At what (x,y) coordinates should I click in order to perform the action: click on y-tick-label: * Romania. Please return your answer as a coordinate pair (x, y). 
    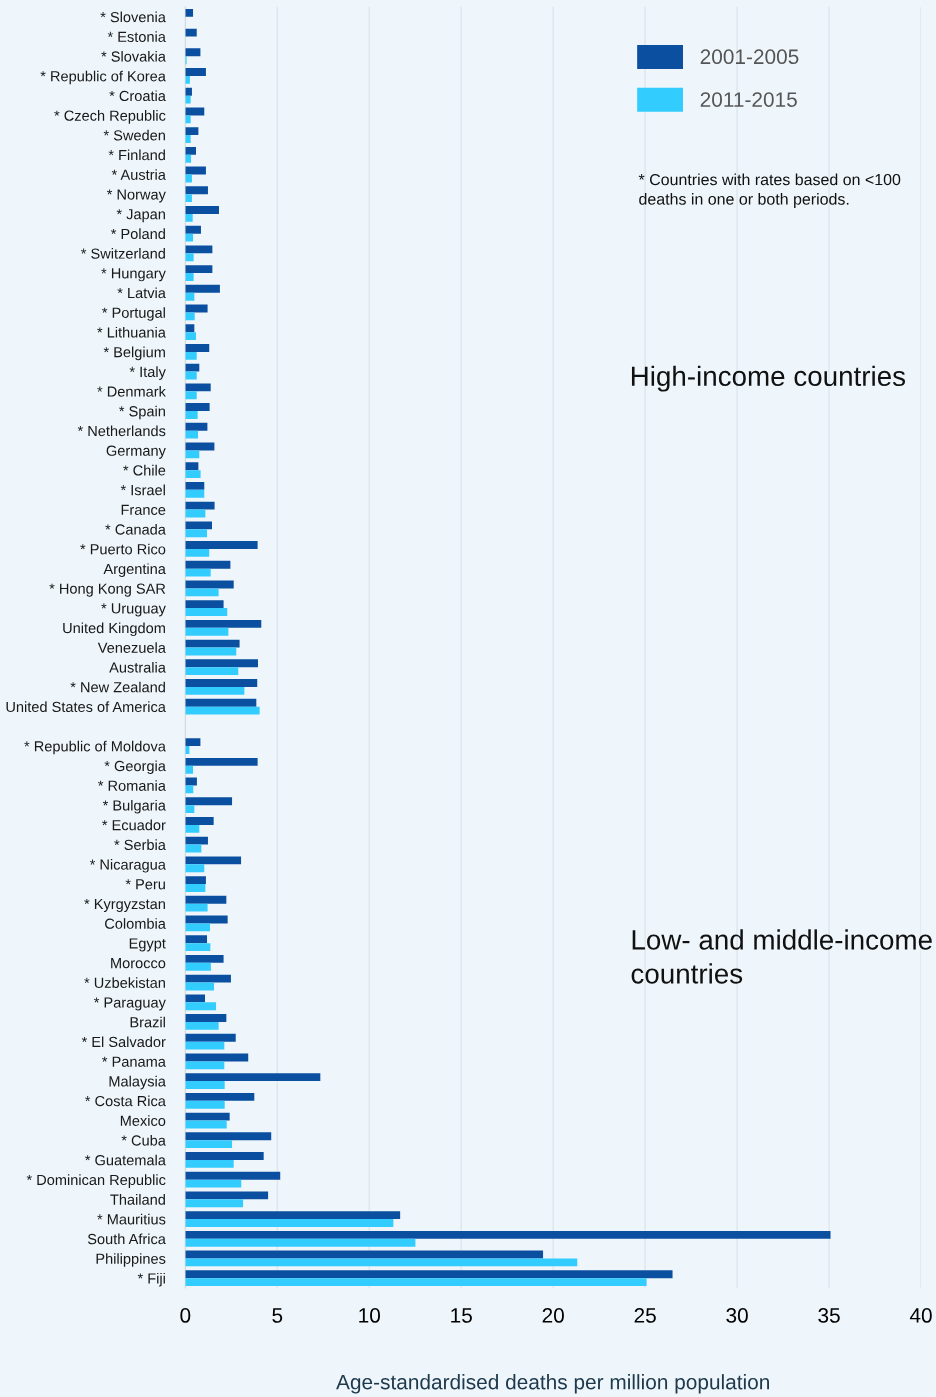
    Looking at the image, I should click on (132, 785).